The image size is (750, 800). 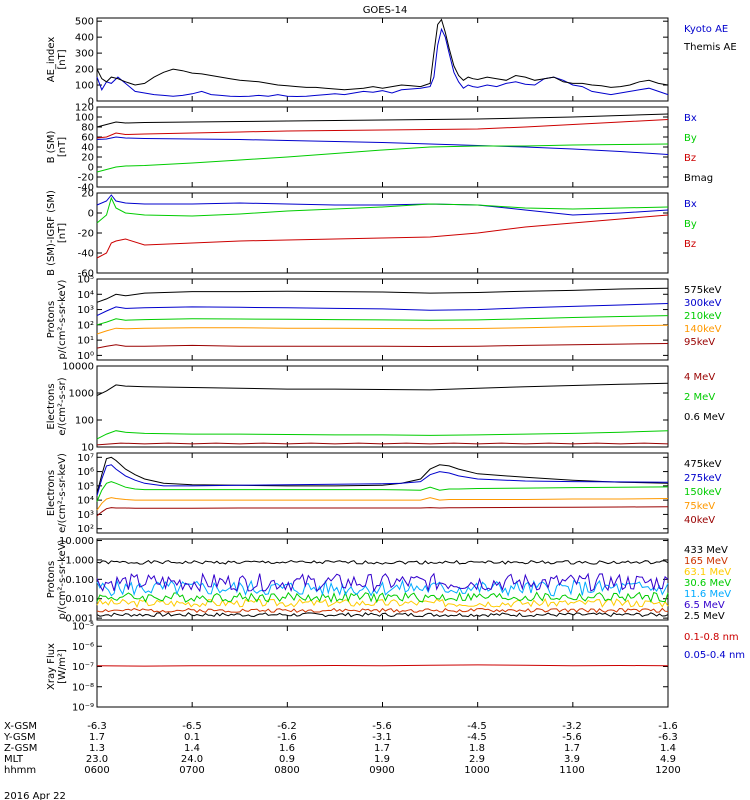 What do you see at coordinates (382, 120) in the screenshot?
I see `series-line-bmag` at bounding box center [382, 120].